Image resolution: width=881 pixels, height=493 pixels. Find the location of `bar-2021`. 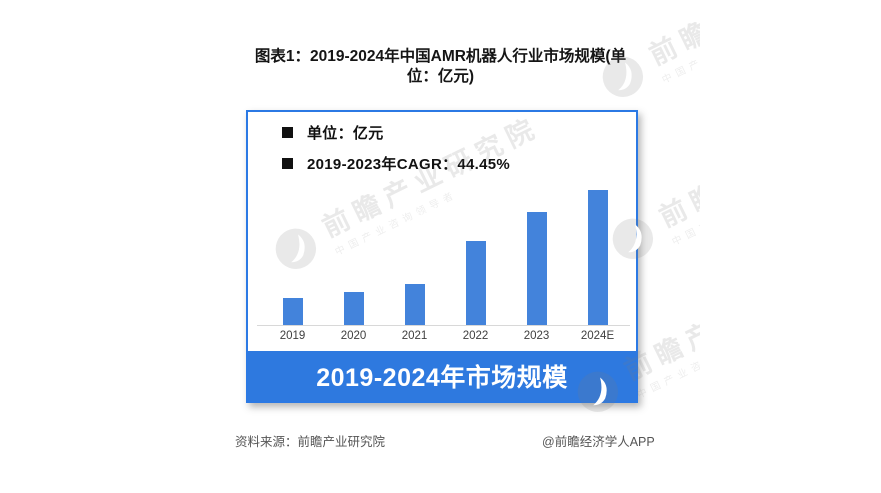

bar-2021 is located at coordinates (414, 304).